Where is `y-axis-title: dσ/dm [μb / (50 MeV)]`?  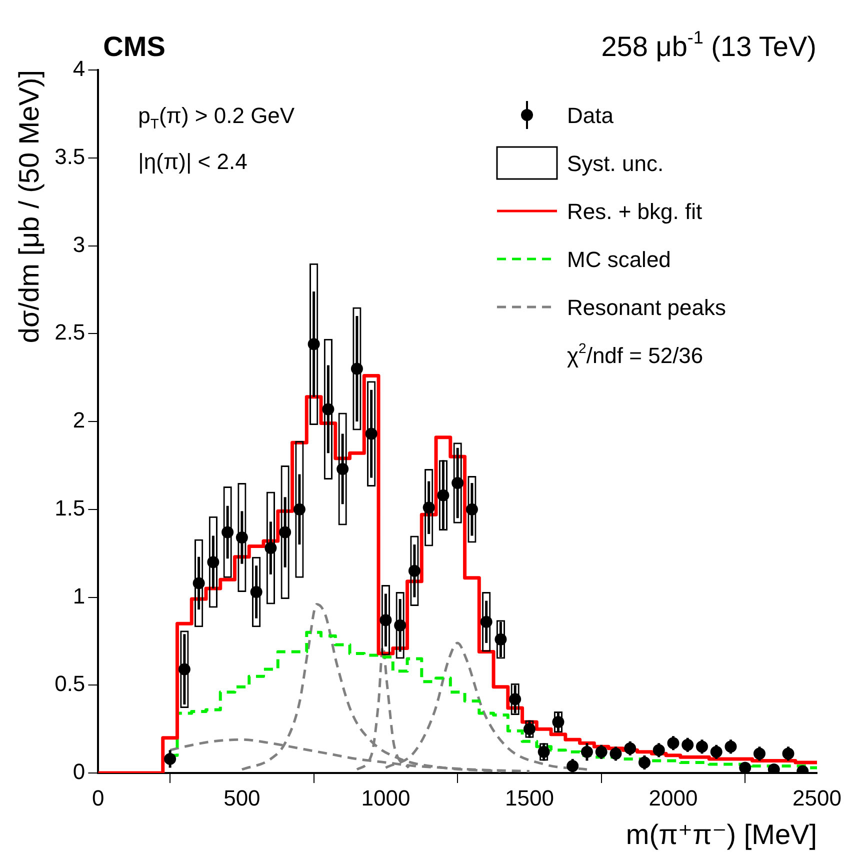
y-axis-title: dσ/dm [μb / (50 MeV)] is located at coordinates (29, 207).